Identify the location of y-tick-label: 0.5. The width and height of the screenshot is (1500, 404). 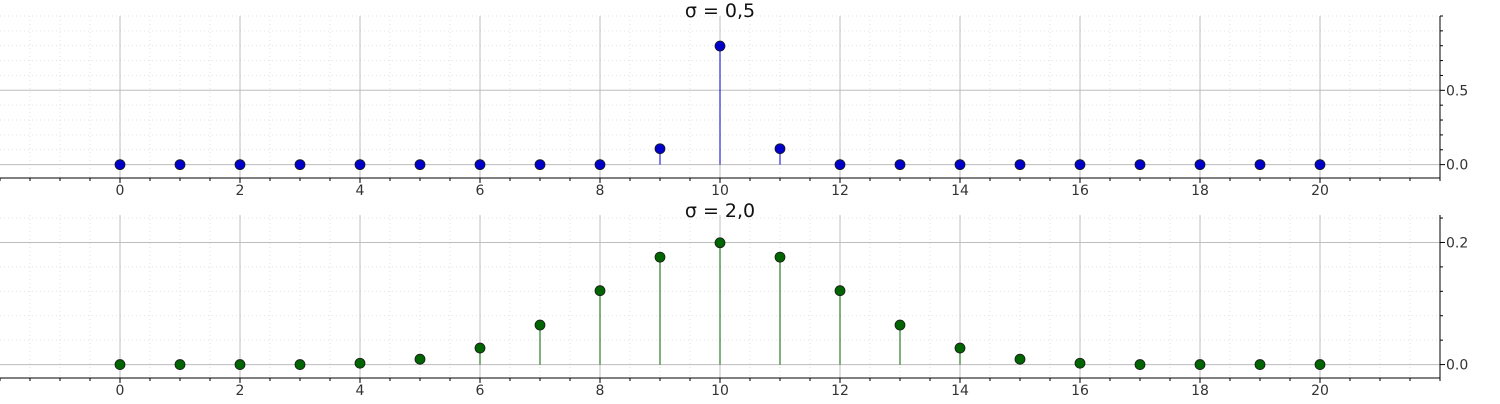
(1457, 91).